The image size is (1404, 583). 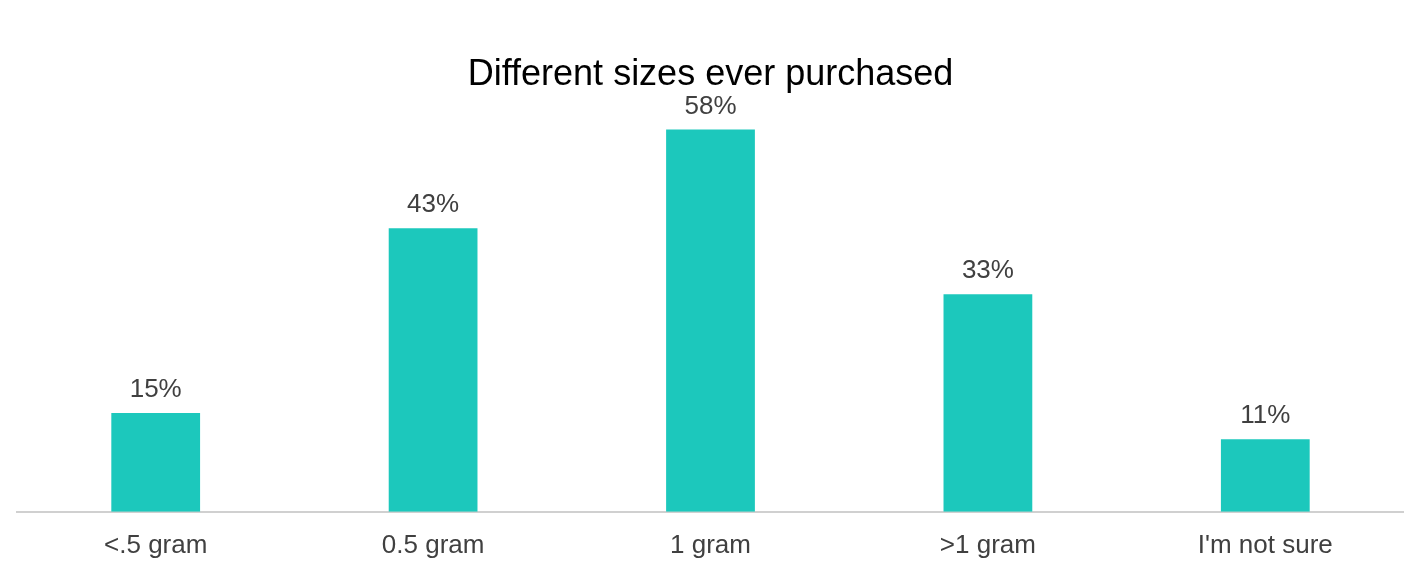 What do you see at coordinates (710, 543) in the screenshot?
I see `x-tick-label: 1 gram` at bounding box center [710, 543].